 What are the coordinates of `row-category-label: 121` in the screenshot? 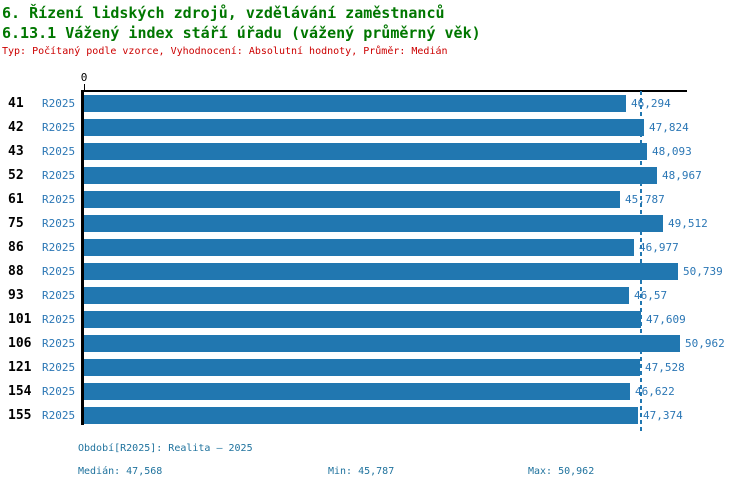 It's located at (20, 367).